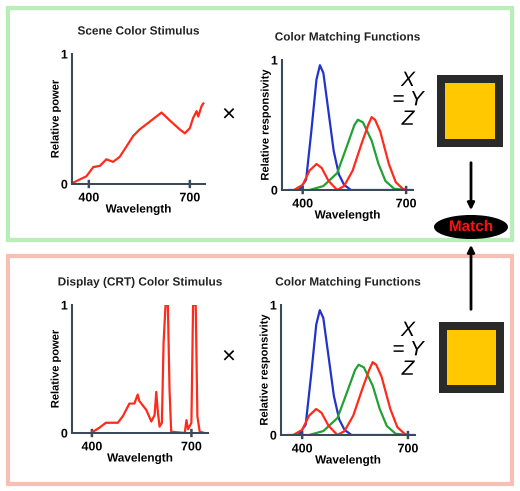  Describe the element at coordinates (148, 369) in the screenshot. I see `line-series` at that location.